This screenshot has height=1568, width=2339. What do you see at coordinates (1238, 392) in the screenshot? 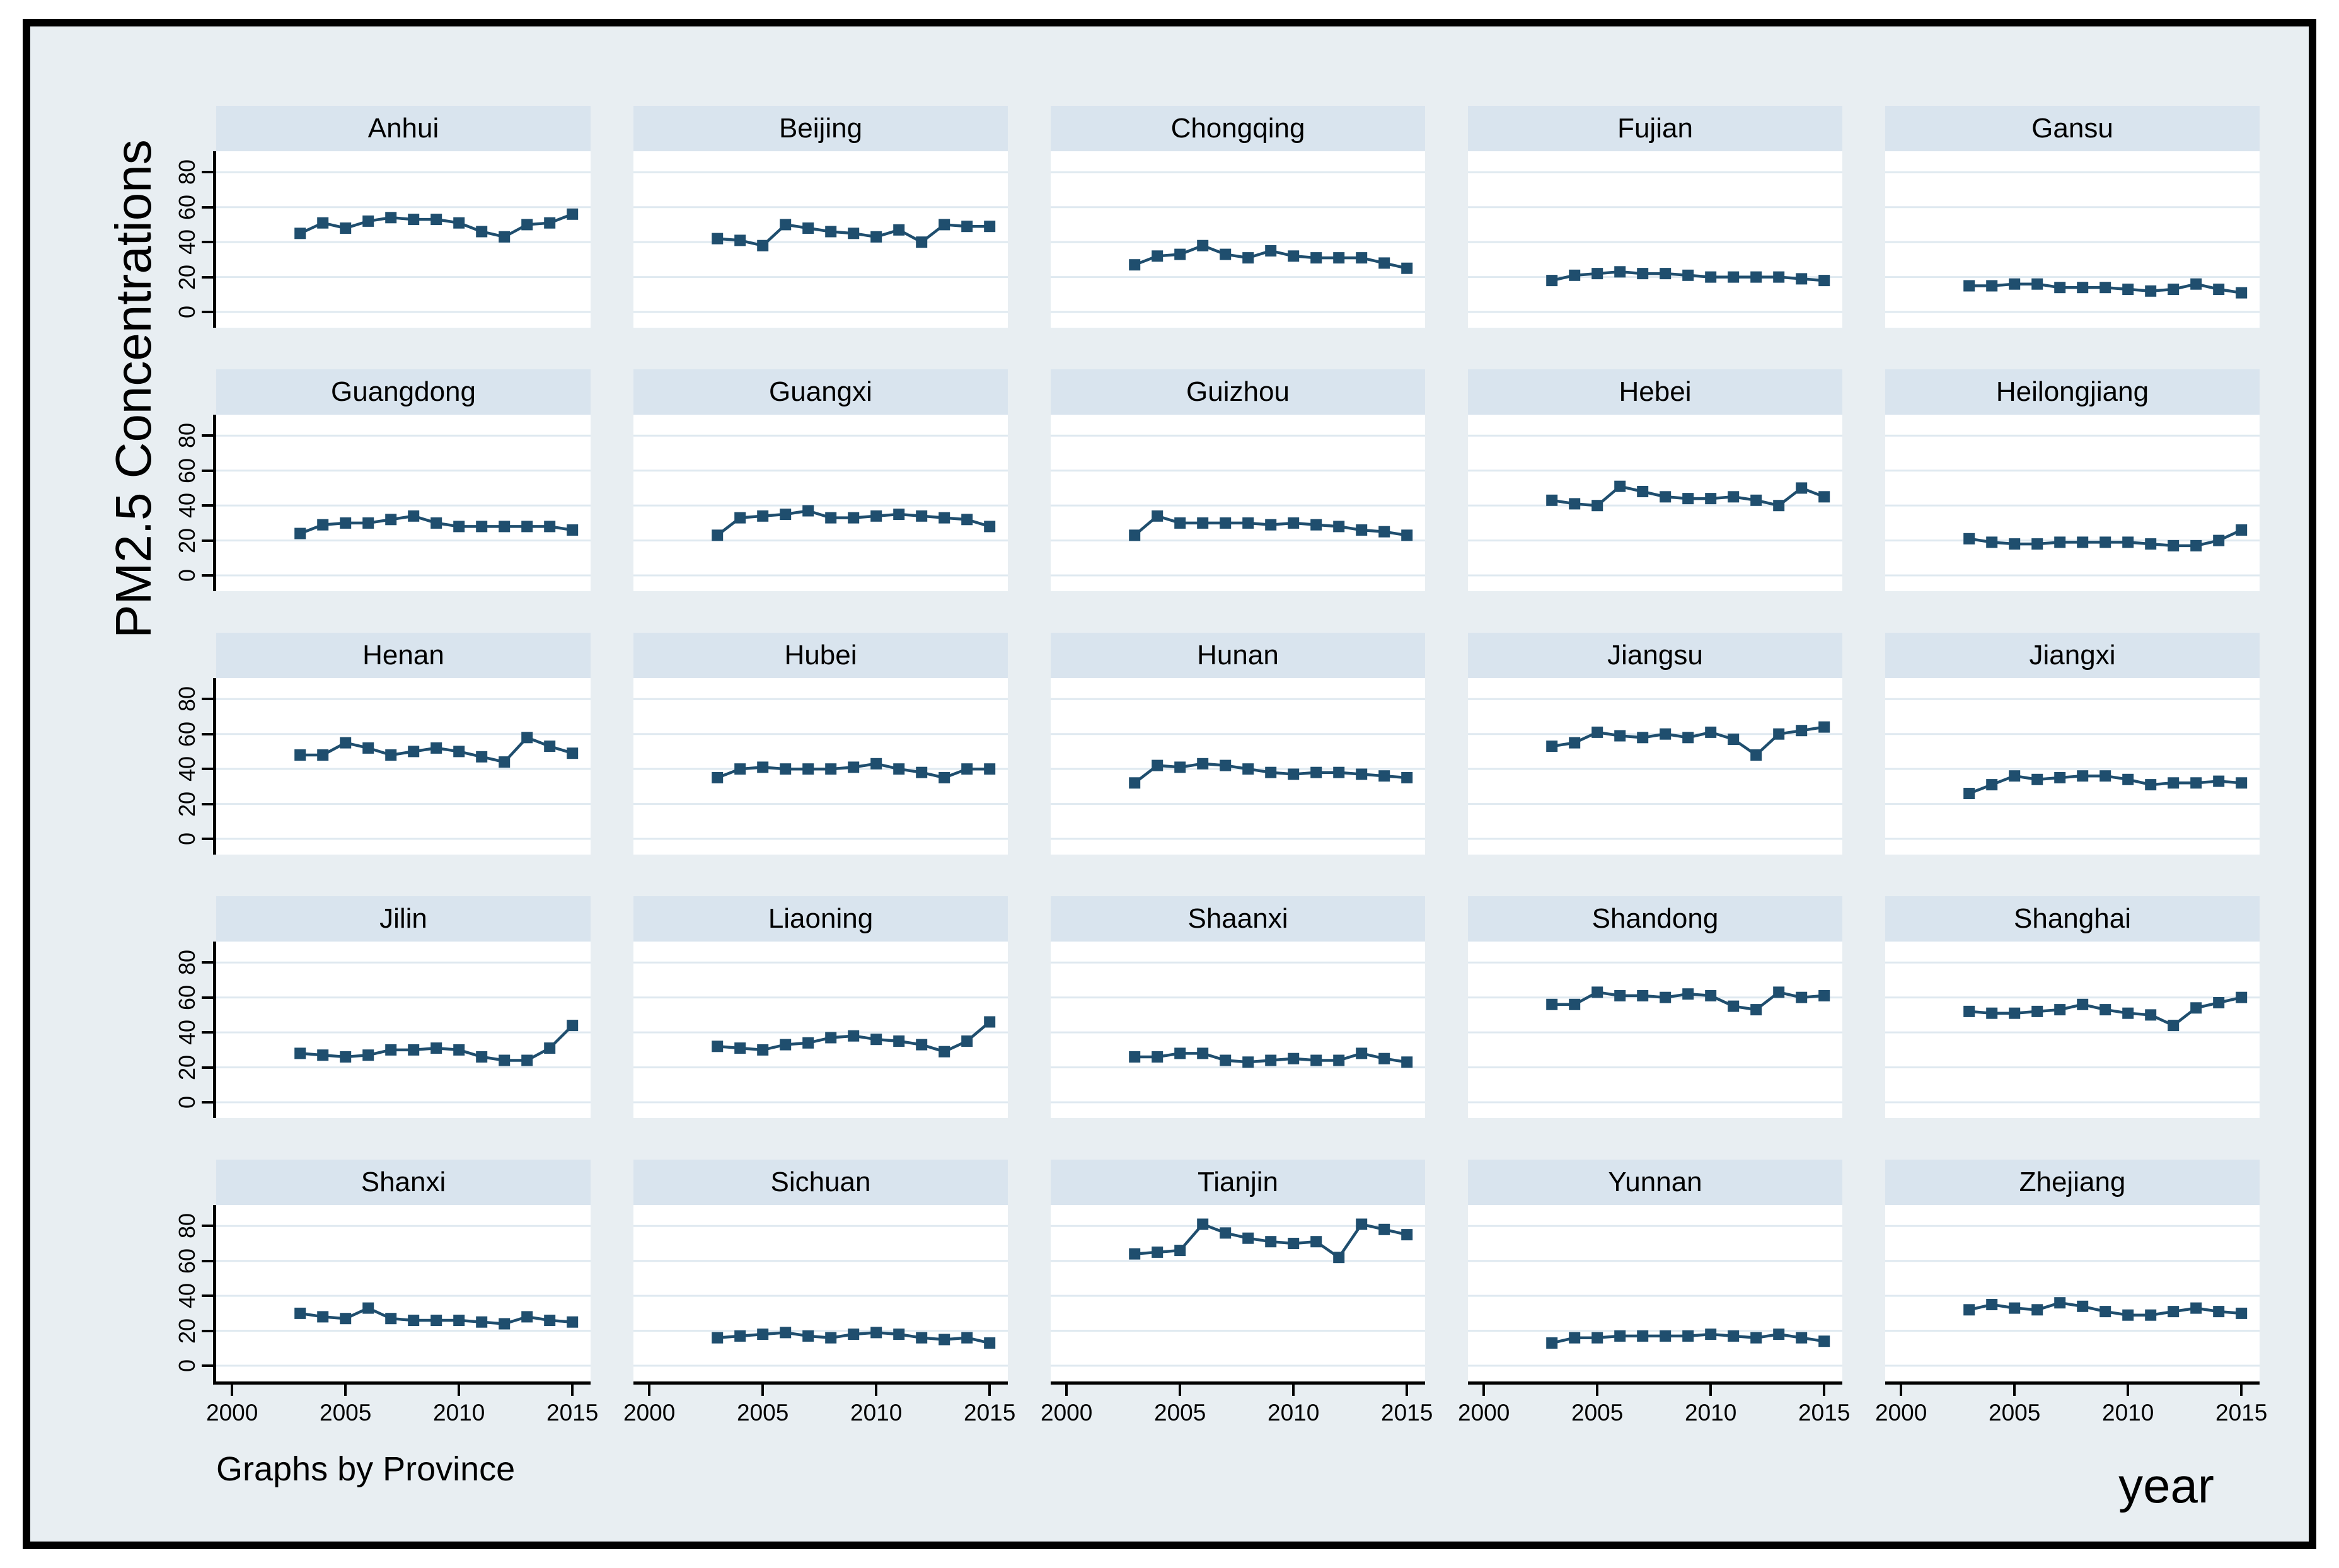
I see `panel-title: Guizhou` at bounding box center [1238, 392].